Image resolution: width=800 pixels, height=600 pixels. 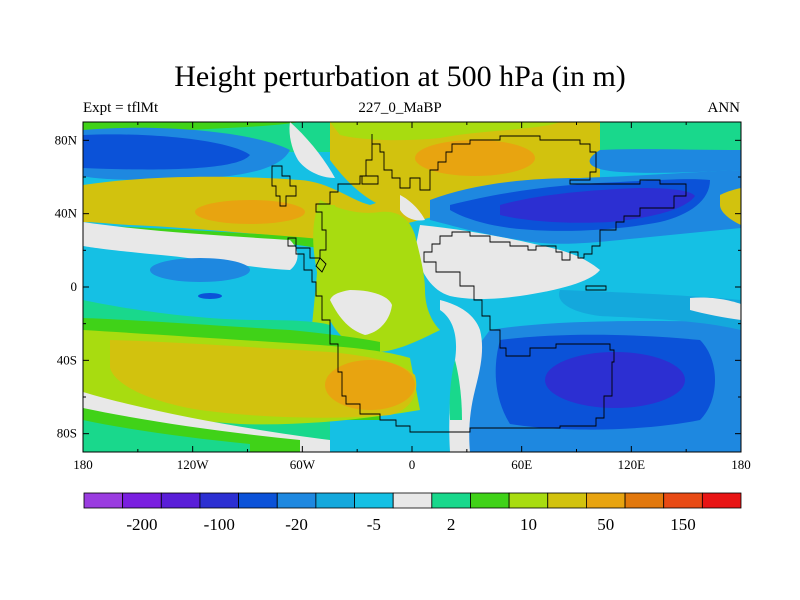 I want to click on colorbar-label: -20, so click(x=296, y=524).